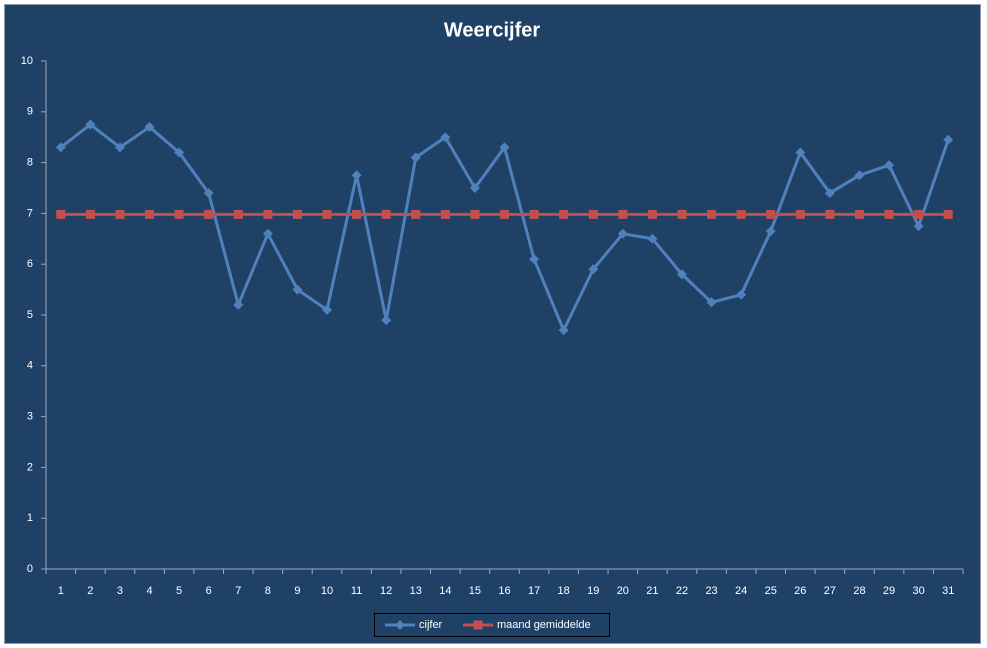 This screenshot has height=648, width=987. I want to click on x-tick-label: 31, so click(948, 591).